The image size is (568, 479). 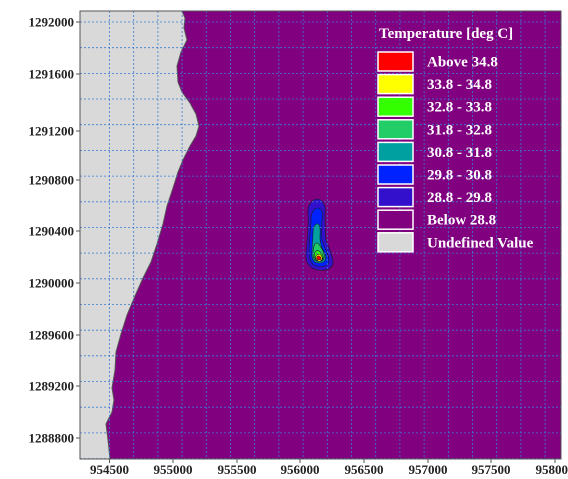 I want to click on x-tick-label: 957000, so click(x=428, y=469).